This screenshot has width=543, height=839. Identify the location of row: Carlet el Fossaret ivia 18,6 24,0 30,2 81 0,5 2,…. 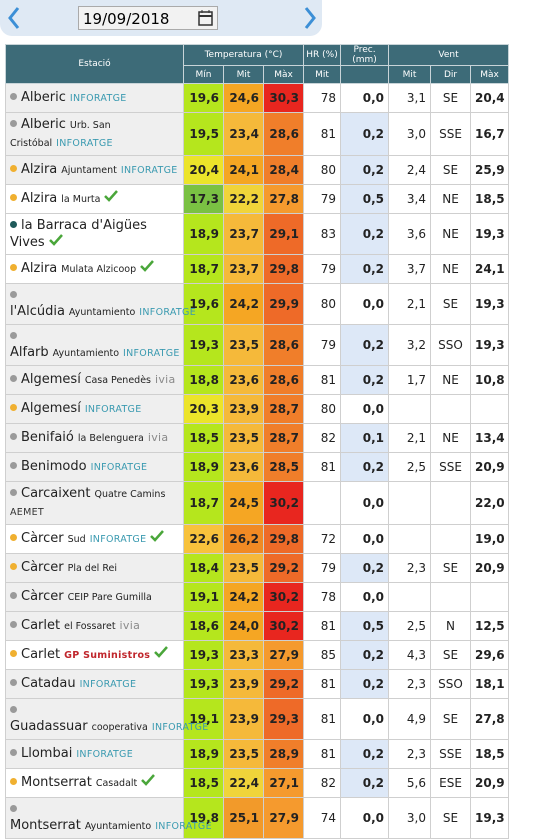
(257, 626).